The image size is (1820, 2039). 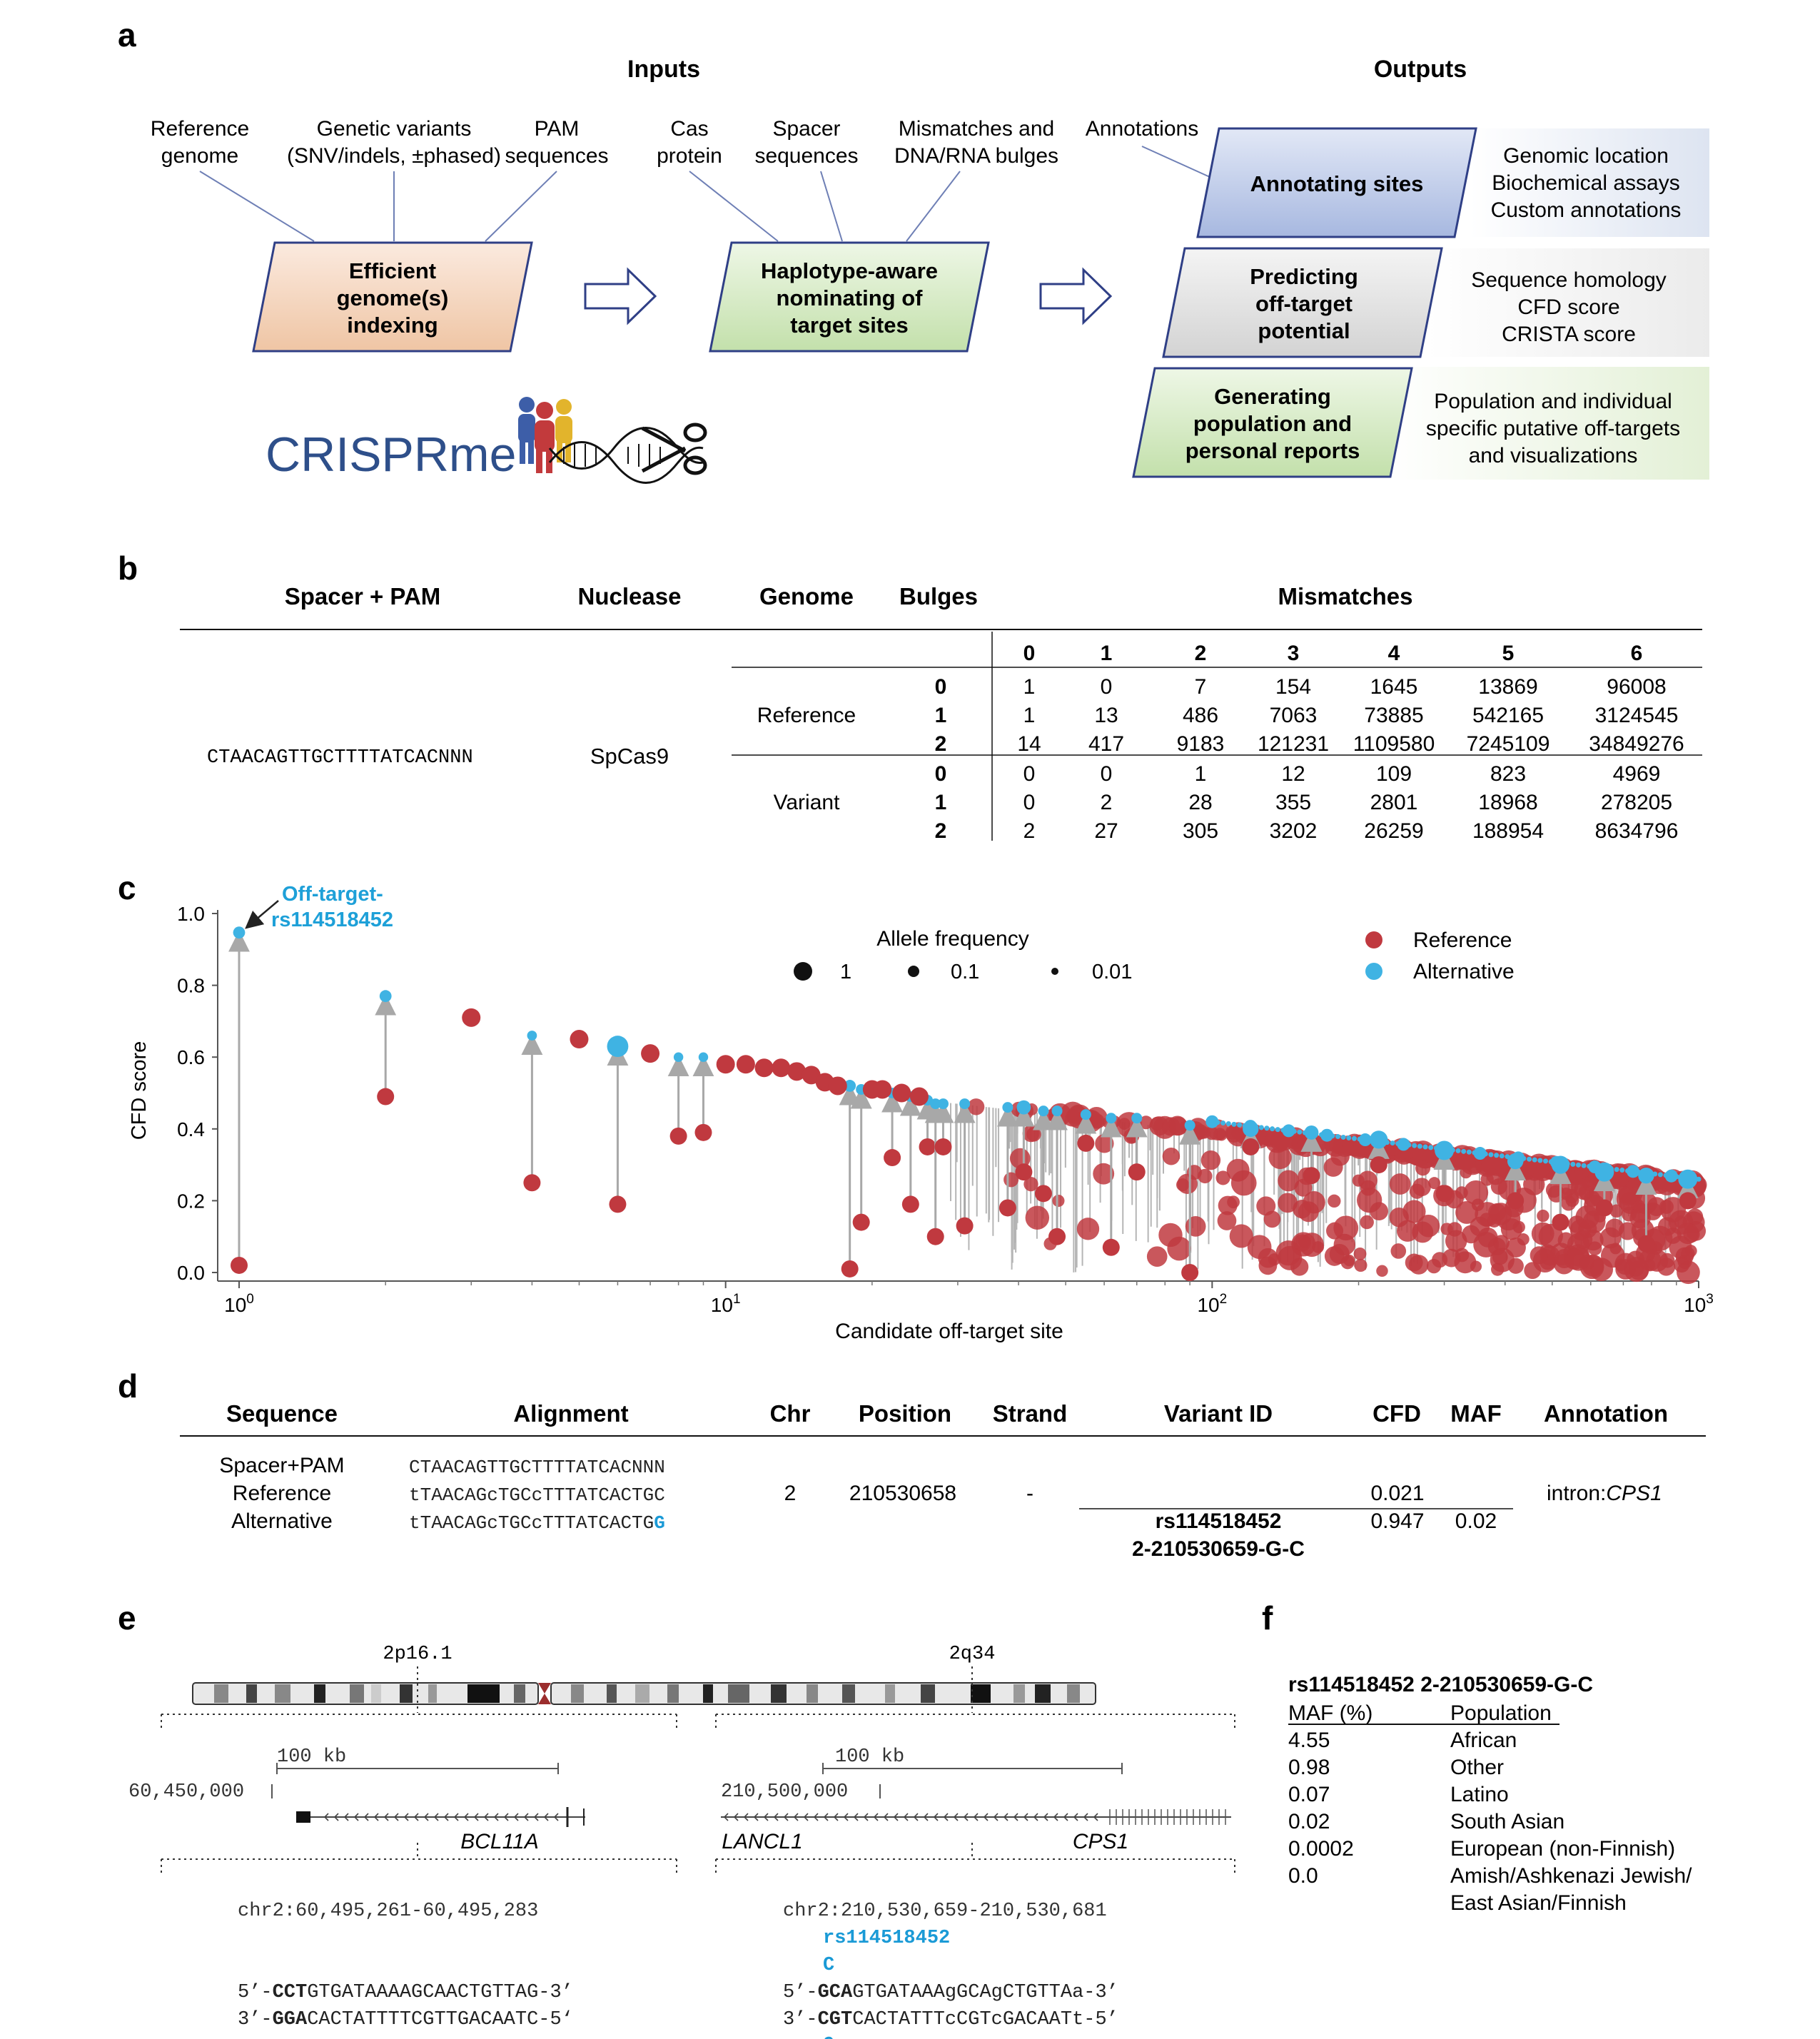 What do you see at coordinates (1100, 1841) in the screenshot?
I see `e-gene-cps1: CPS1` at bounding box center [1100, 1841].